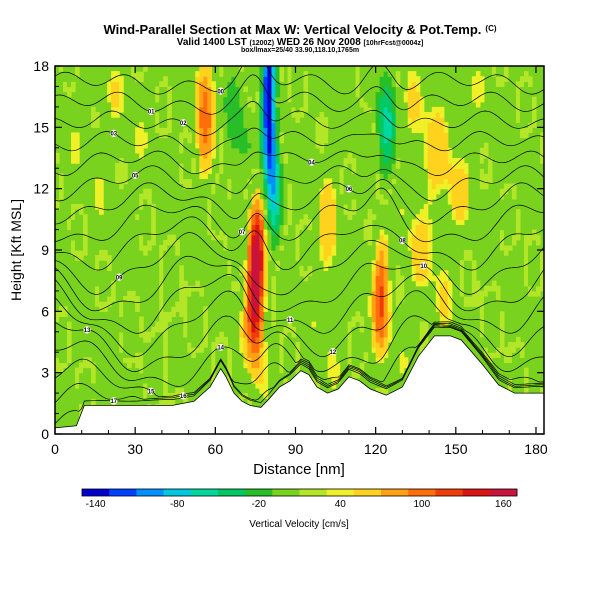 The image size is (600, 600). What do you see at coordinates (333, 351) in the screenshot?
I see `contour-label-bg` at bounding box center [333, 351].